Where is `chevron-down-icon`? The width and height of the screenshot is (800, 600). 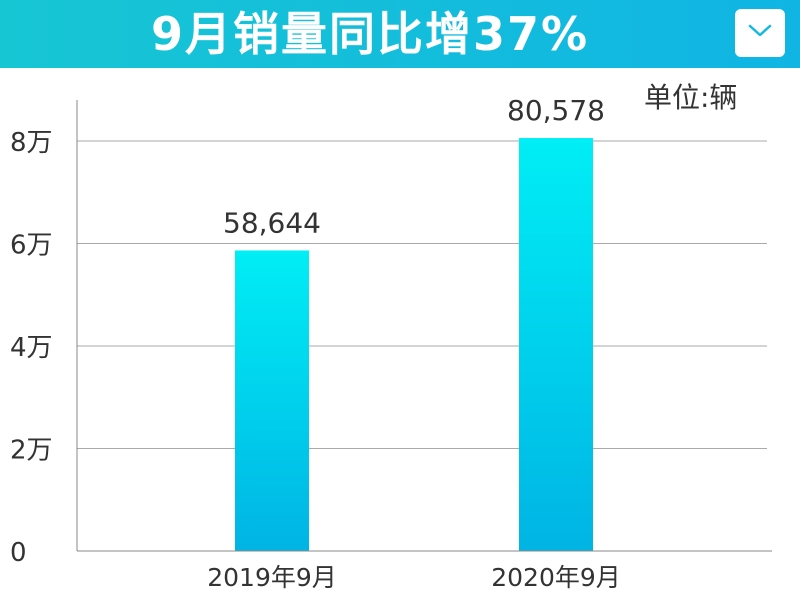
chevron-down-icon is located at coordinates (760, 33).